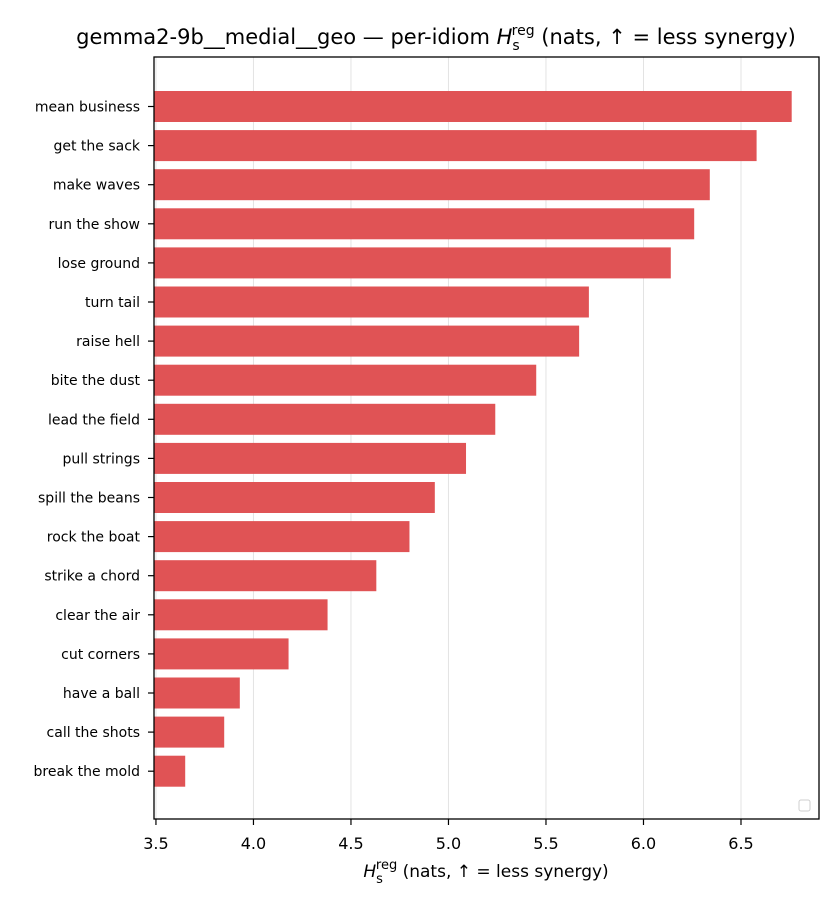 The width and height of the screenshot is (840, 910). Describe the element at coordinates (386, 865) in the screenshot. I see `xlabel-superscript: reg` at that location.